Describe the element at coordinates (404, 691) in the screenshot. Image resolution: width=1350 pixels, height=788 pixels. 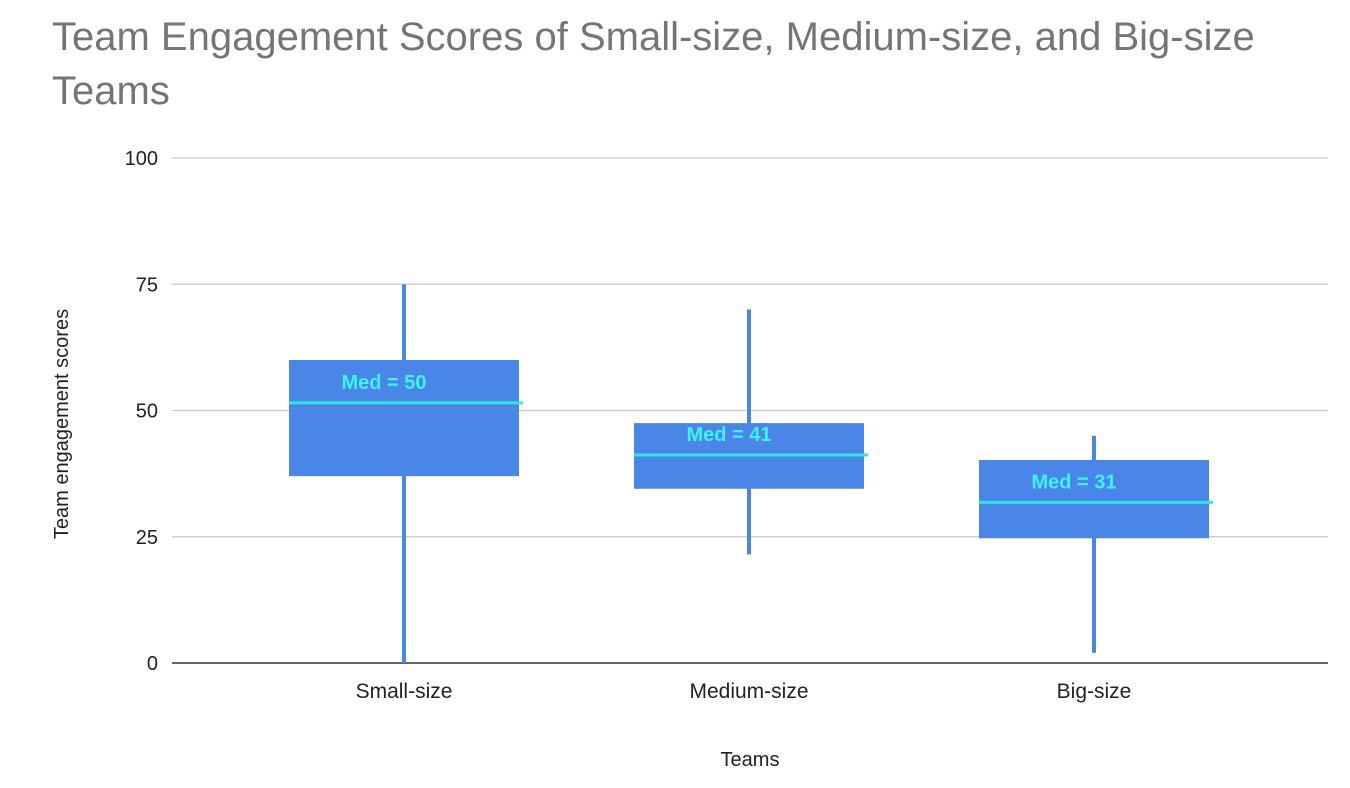
I see `x-tick-label: Small-size` at that location.